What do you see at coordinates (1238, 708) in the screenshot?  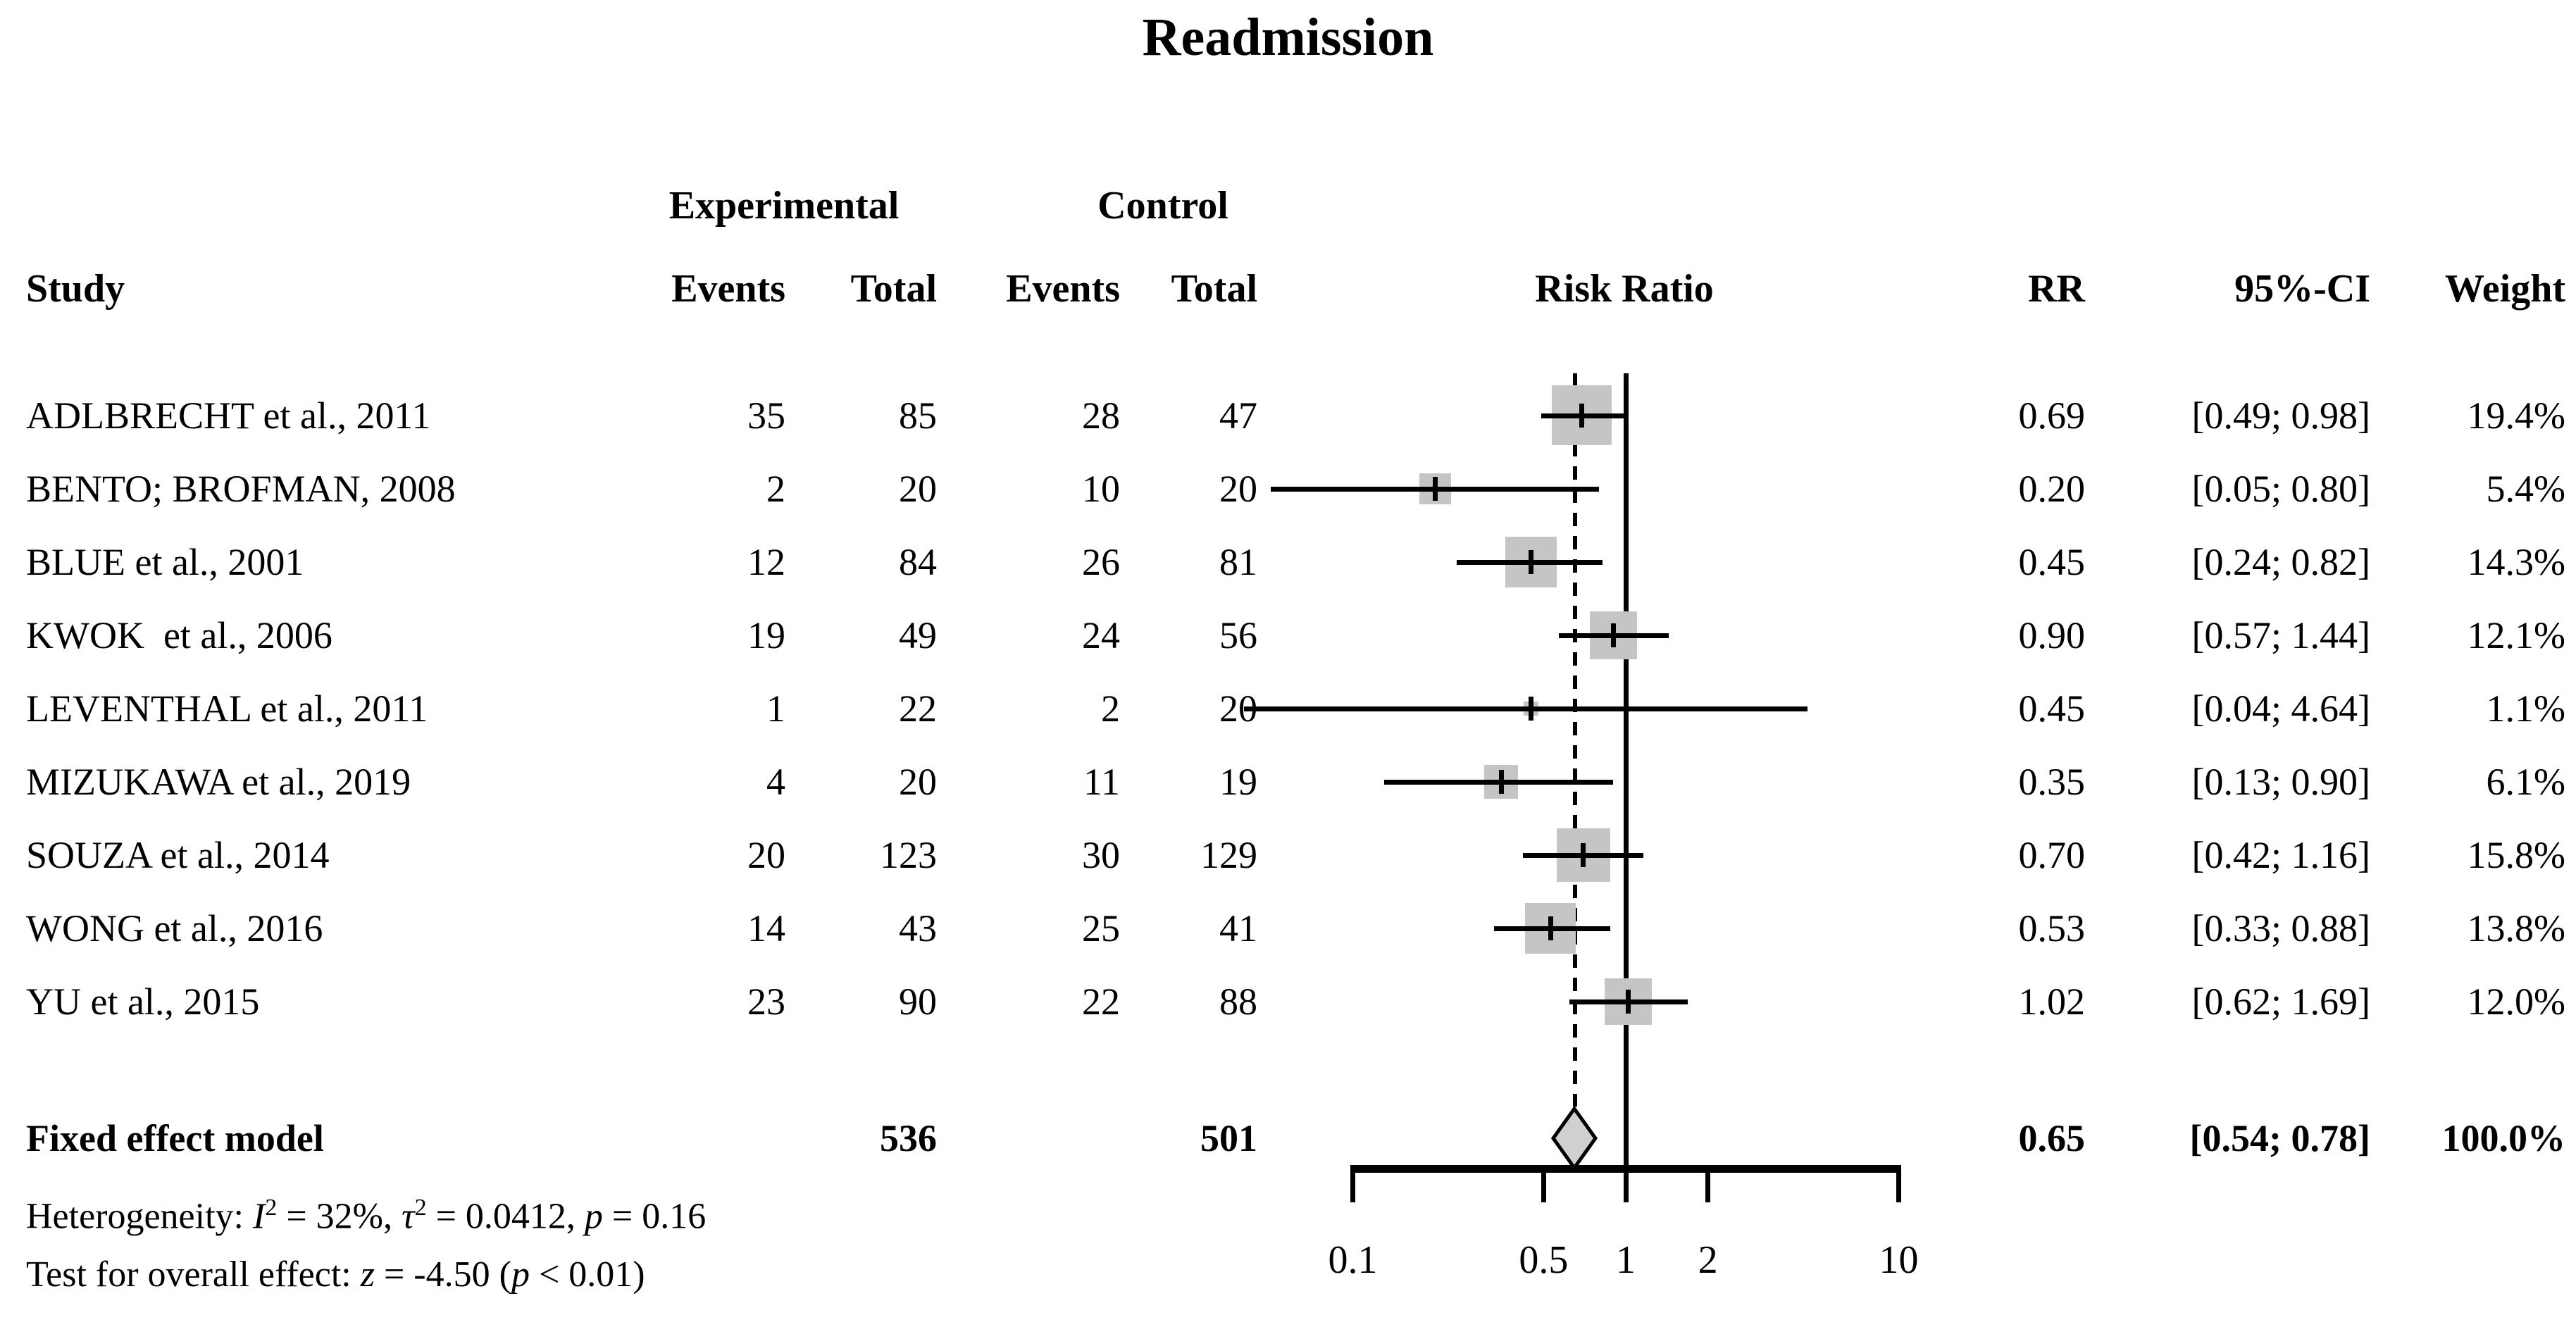 I see `ctrl-total-value: 20` at bounding box center [1238, 708].